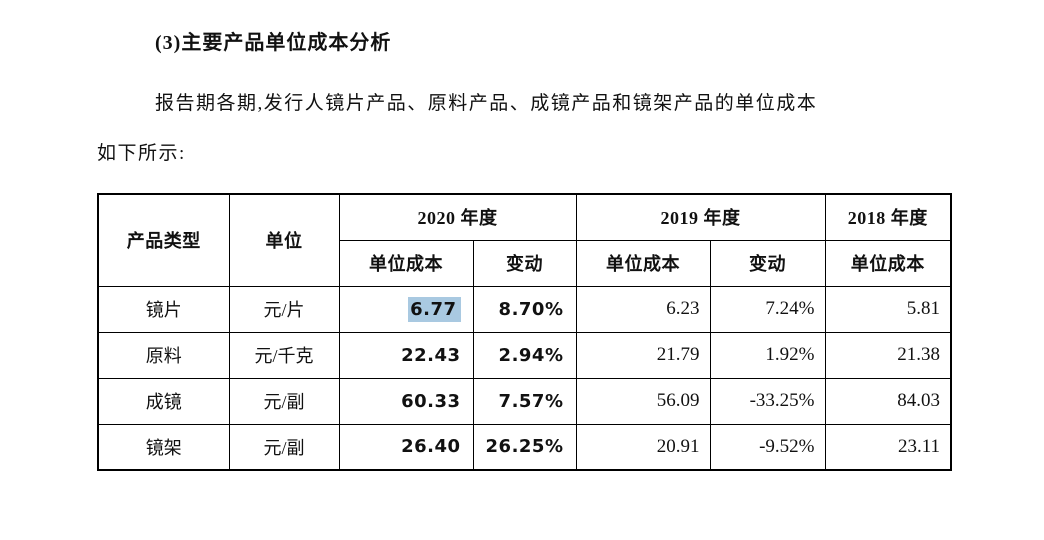 The width and height of the screenshot is (1044, 540). I want to click on header-unit: 单位, so click(284, 240).